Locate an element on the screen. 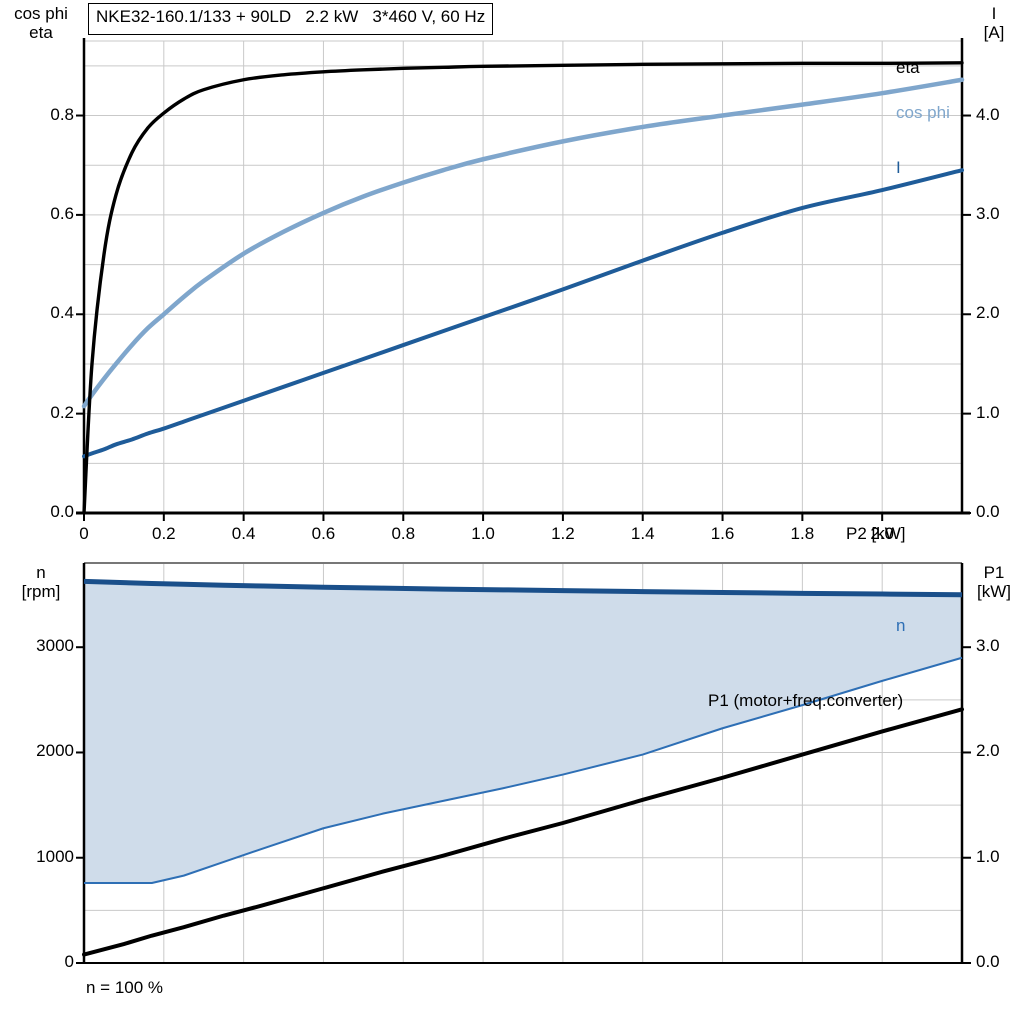 Image resolution: width=1024 pixels, height=1024 pixels. bottom-left-axis-label: n [rpm] is located at coordinates (41, 582).